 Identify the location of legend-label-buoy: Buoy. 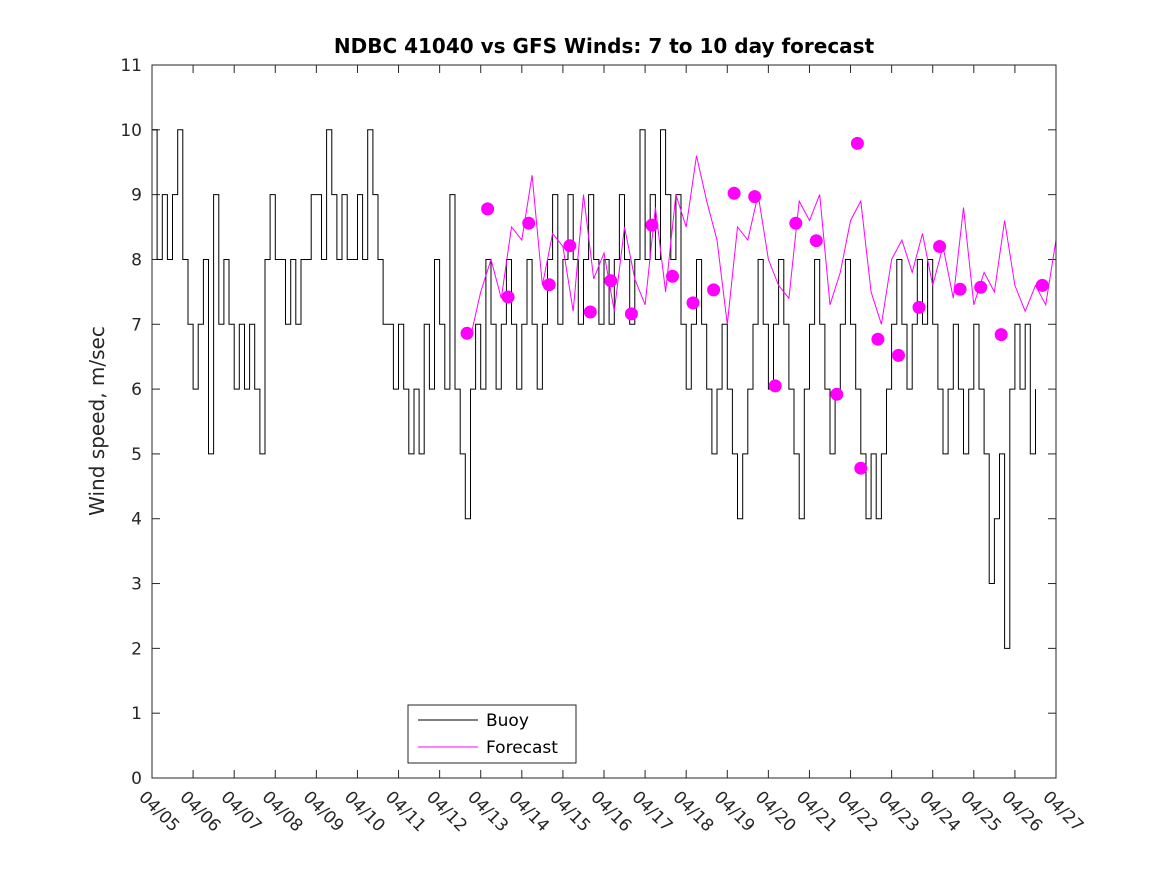
(507, 721).